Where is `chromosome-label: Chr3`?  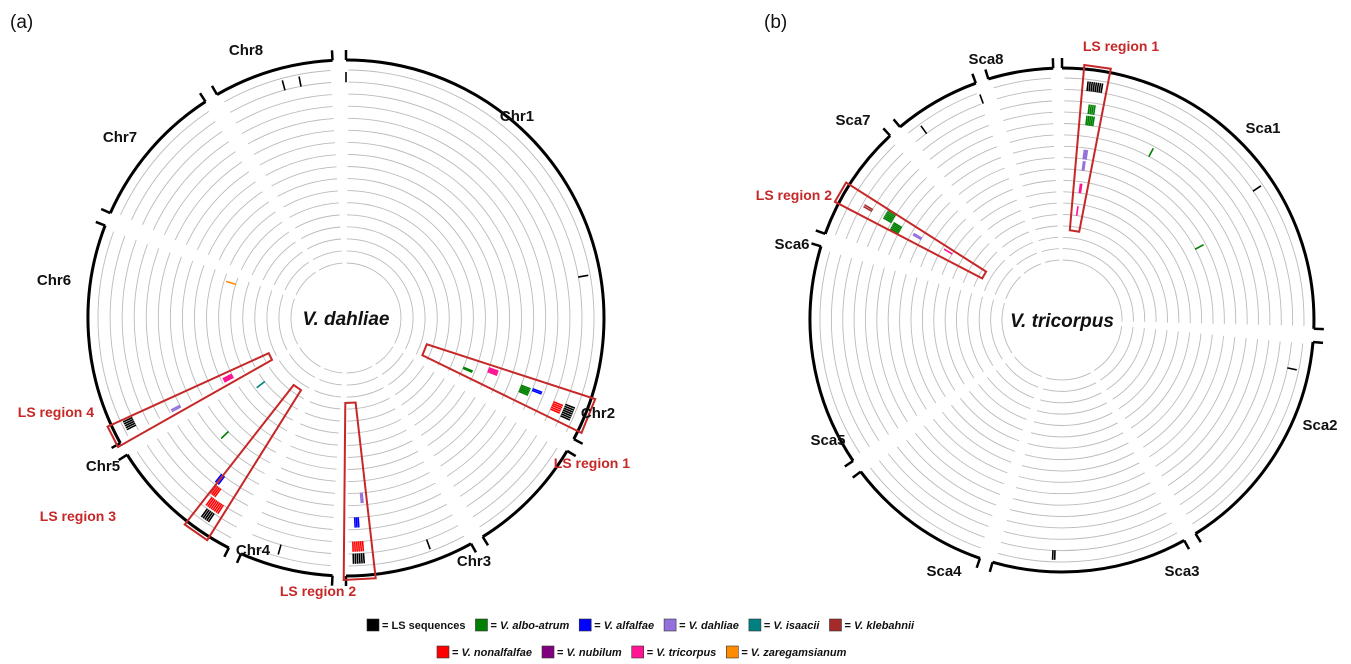 chromosome-label: Chr3 is located at coordinates (474, 561).